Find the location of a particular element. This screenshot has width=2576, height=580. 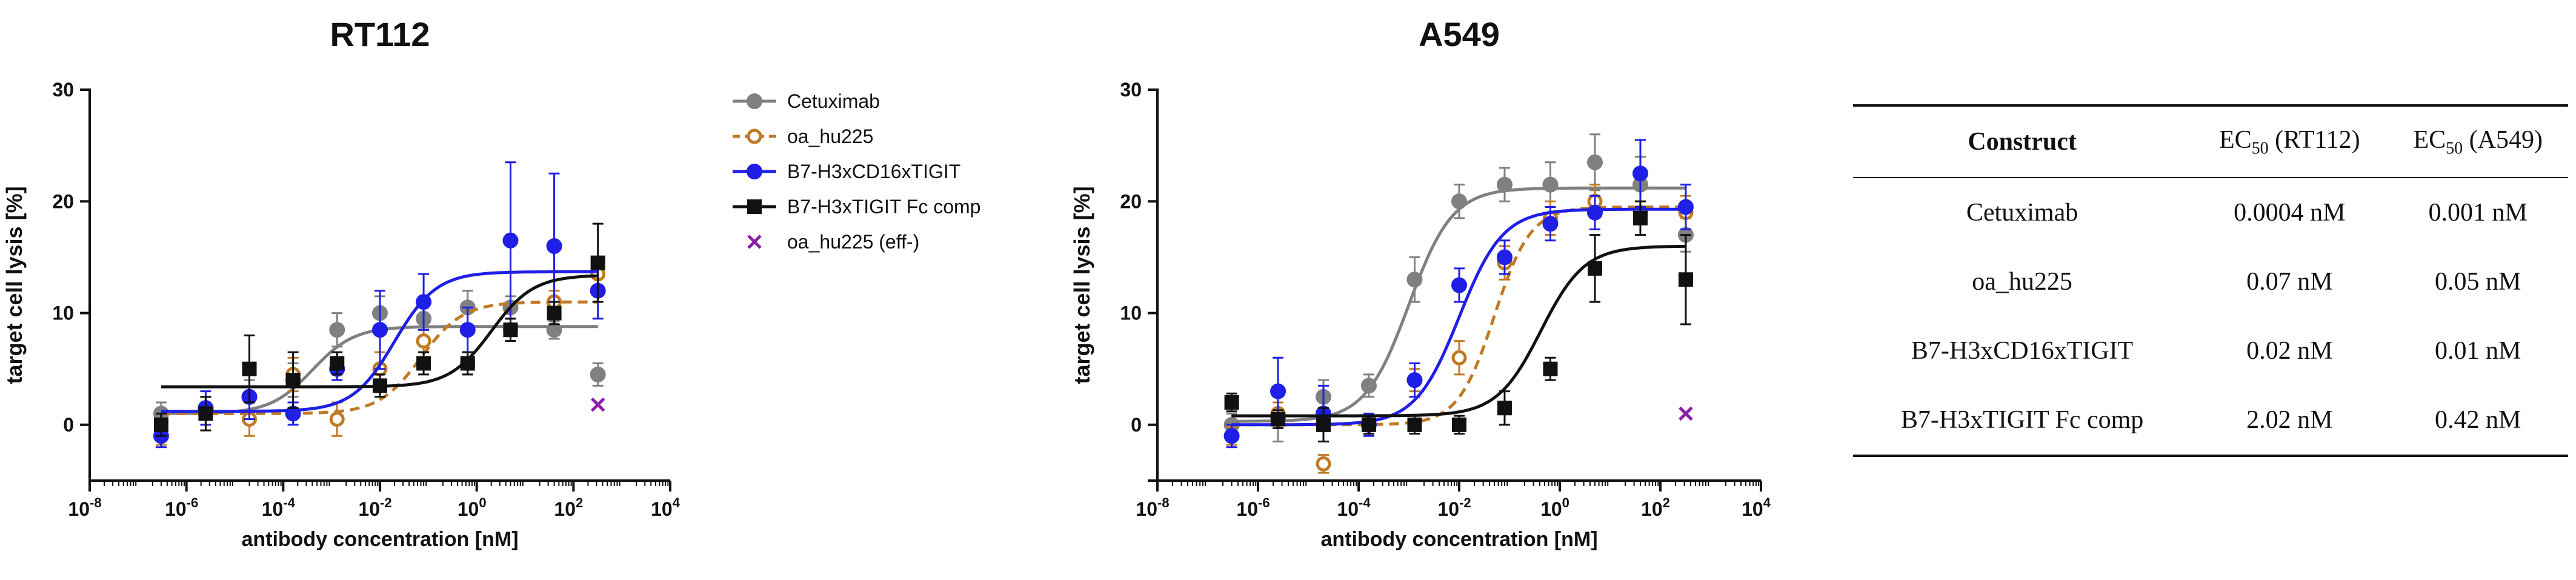

x-tick-label: 10⁰ is located at coordinates (1554, 507).